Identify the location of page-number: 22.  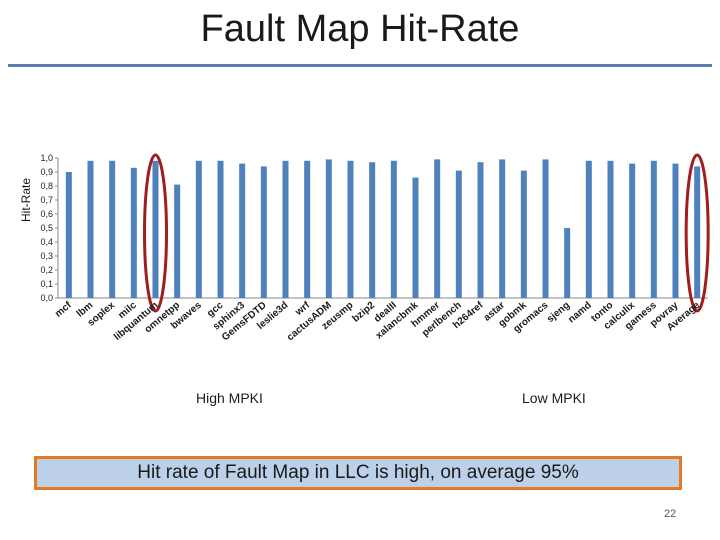
(670, 514).